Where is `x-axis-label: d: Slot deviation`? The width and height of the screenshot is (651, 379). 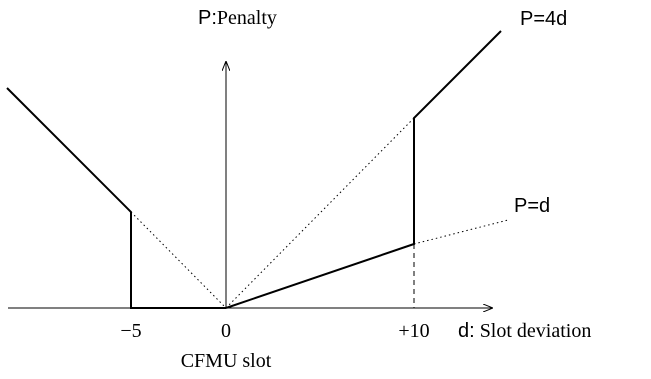
x-axis-label: d: Slot deviation is located at coordinates (524, 331).